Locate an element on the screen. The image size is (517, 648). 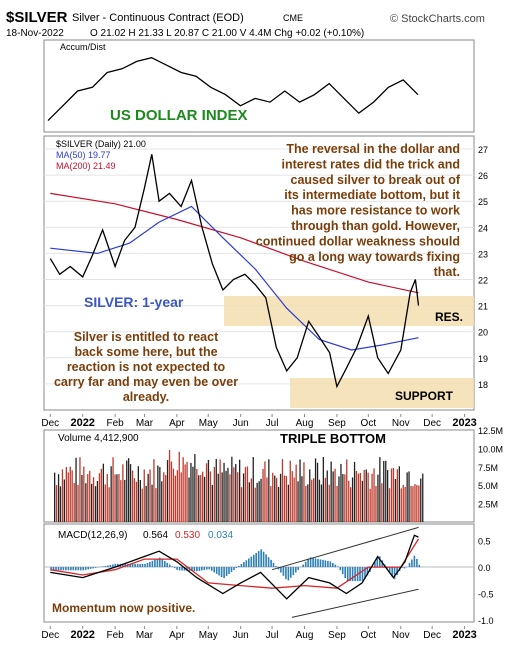
x-tick-label: Sep is located at coordinates (337, 635).